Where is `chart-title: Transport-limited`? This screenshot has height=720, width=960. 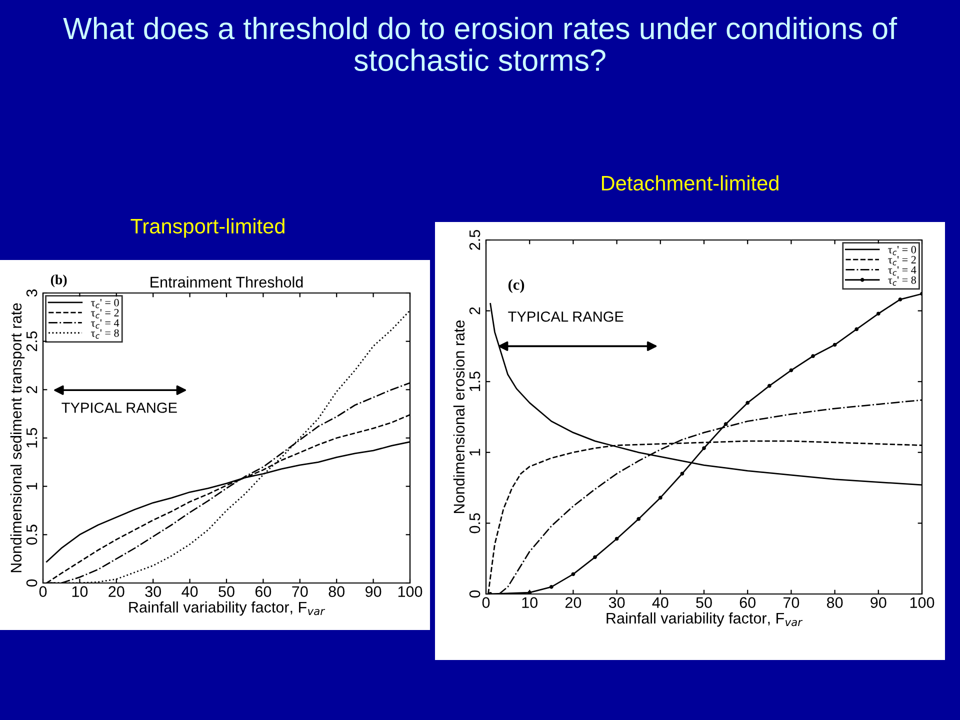
chart-title: Transport-limited is located at coordinates (207, 228).